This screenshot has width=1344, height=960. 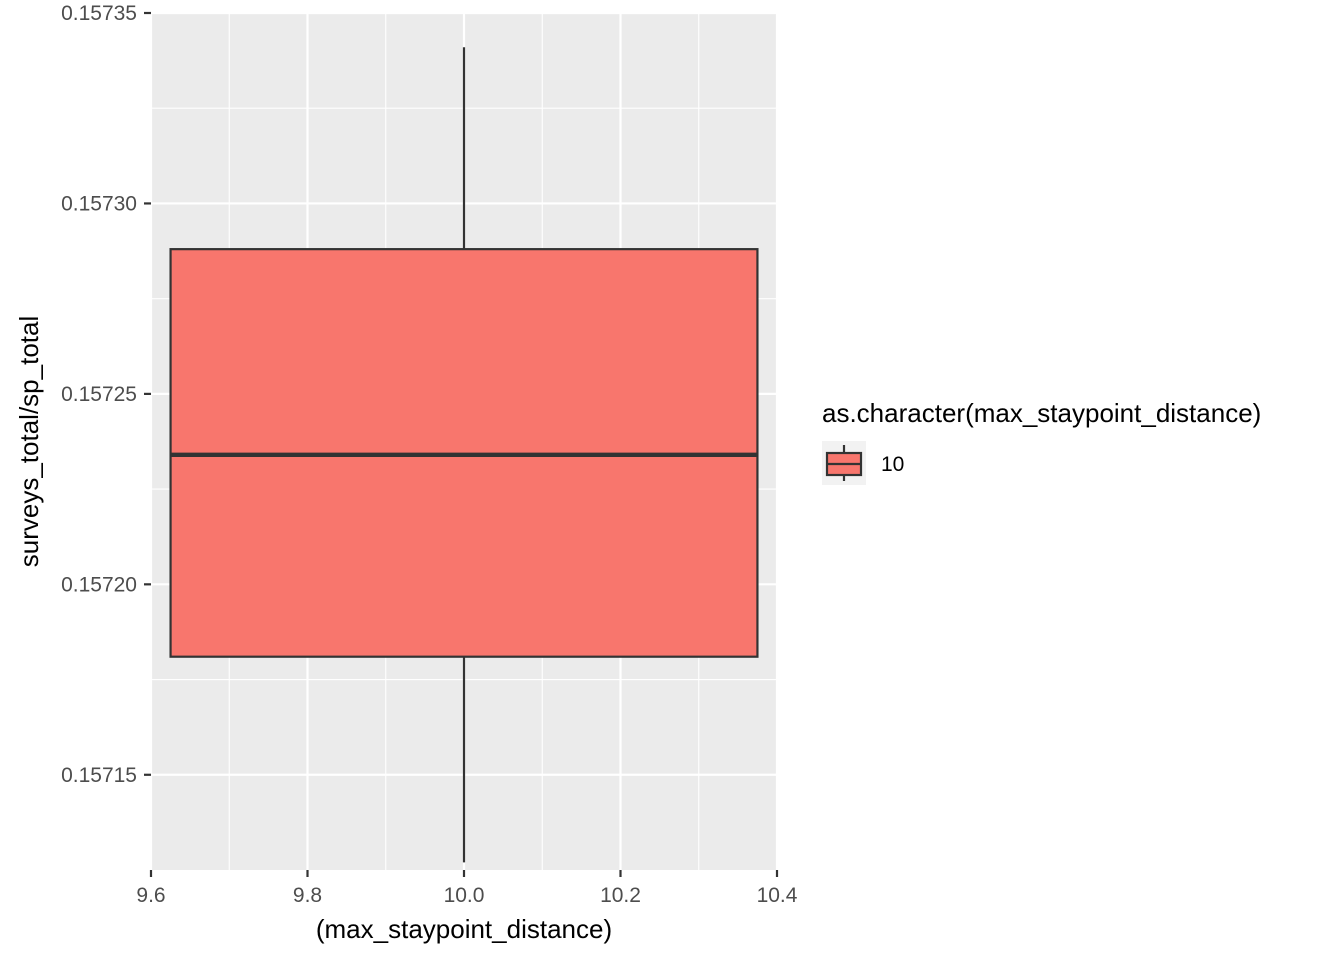 What do you see at coordinates (464, 895) in the screenshot?
I see `x-tick-label: 10.0` at bounding box center [464, 895].